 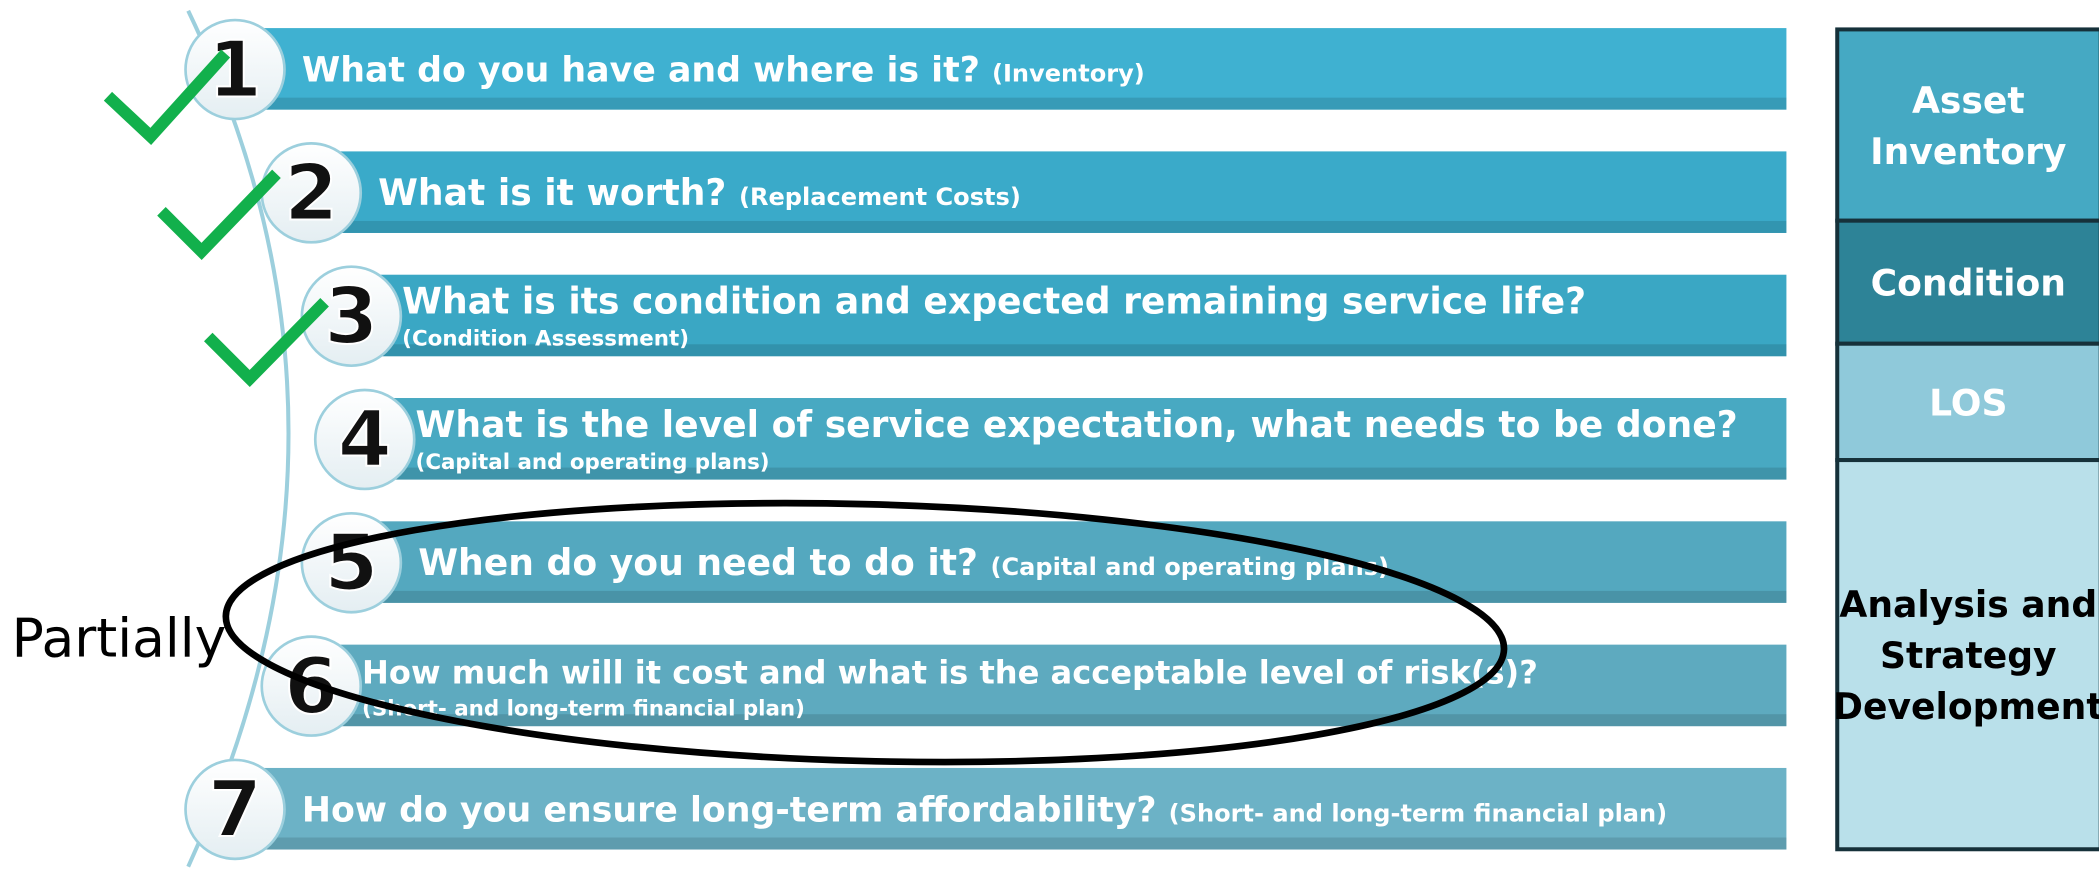 I want to click on step-detail: (Inventory), so click(x=1068, y=74).